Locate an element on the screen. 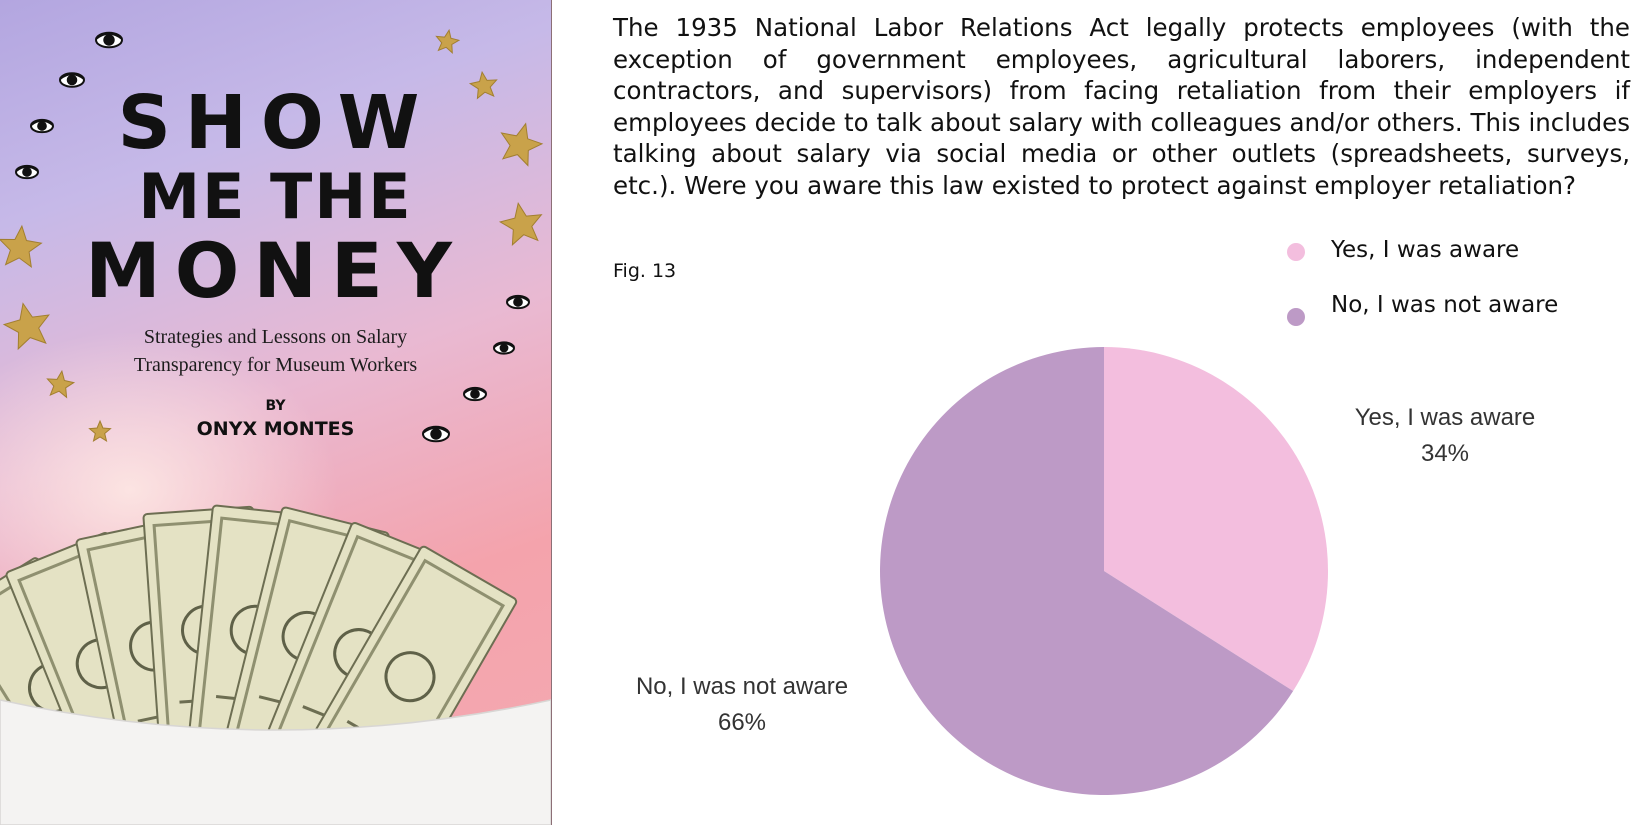 The width and height of the screenshot is (1650, 825). legend-label-yes: Yes, I was aware is located at coordinates (1425, 250).